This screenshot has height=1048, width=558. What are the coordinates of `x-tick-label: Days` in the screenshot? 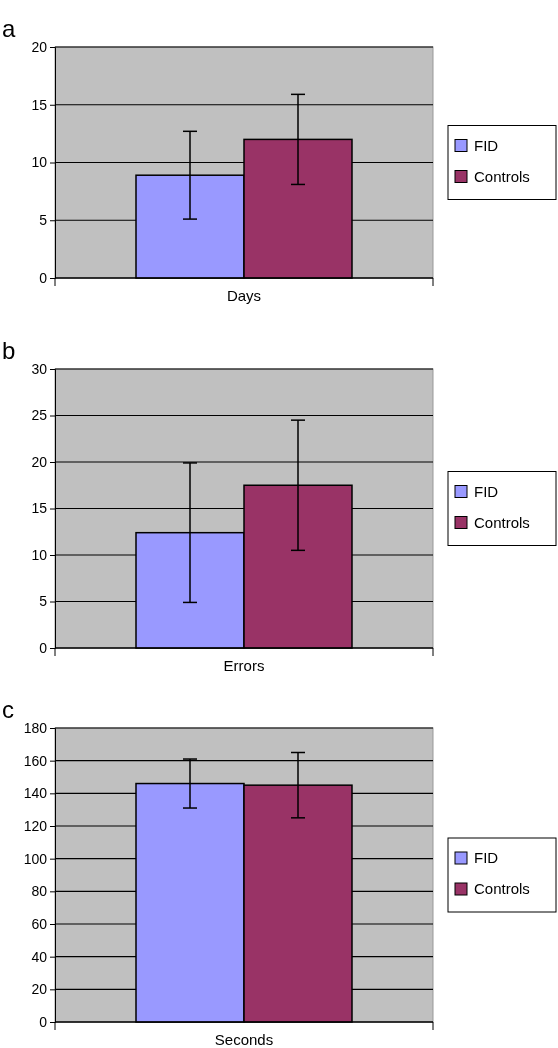 It's located at (244, 295).